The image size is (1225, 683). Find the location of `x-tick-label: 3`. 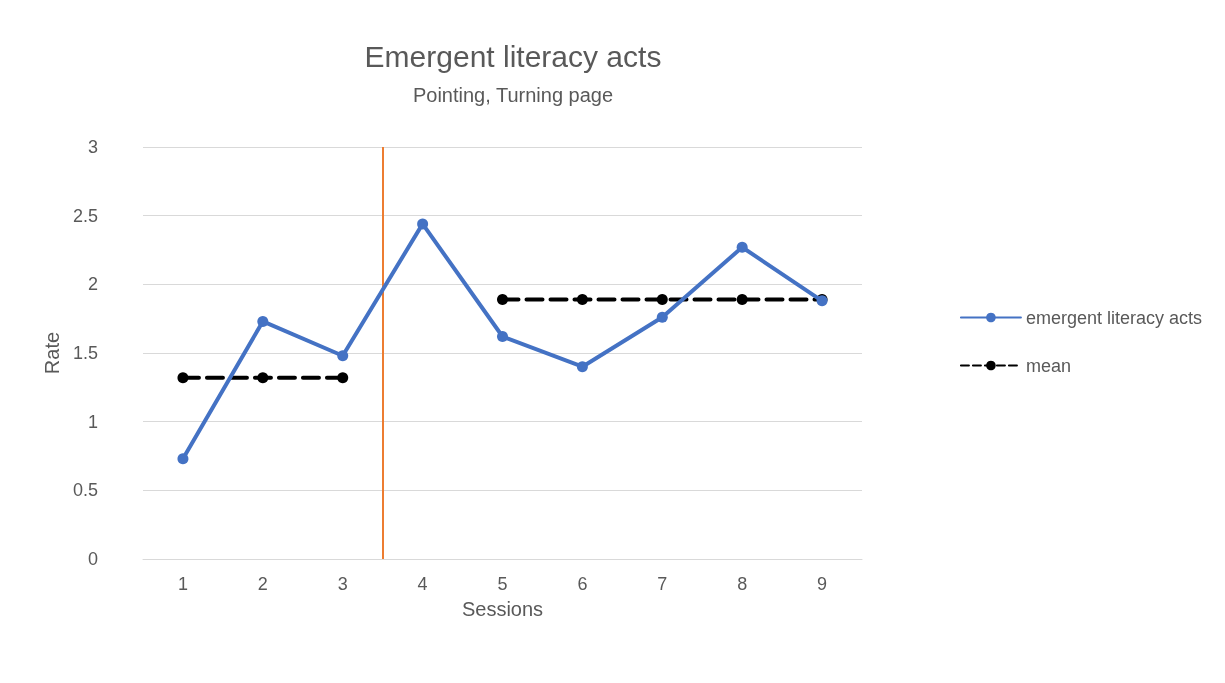

x-tick-label: 3 is located at coordinates (342, 584).